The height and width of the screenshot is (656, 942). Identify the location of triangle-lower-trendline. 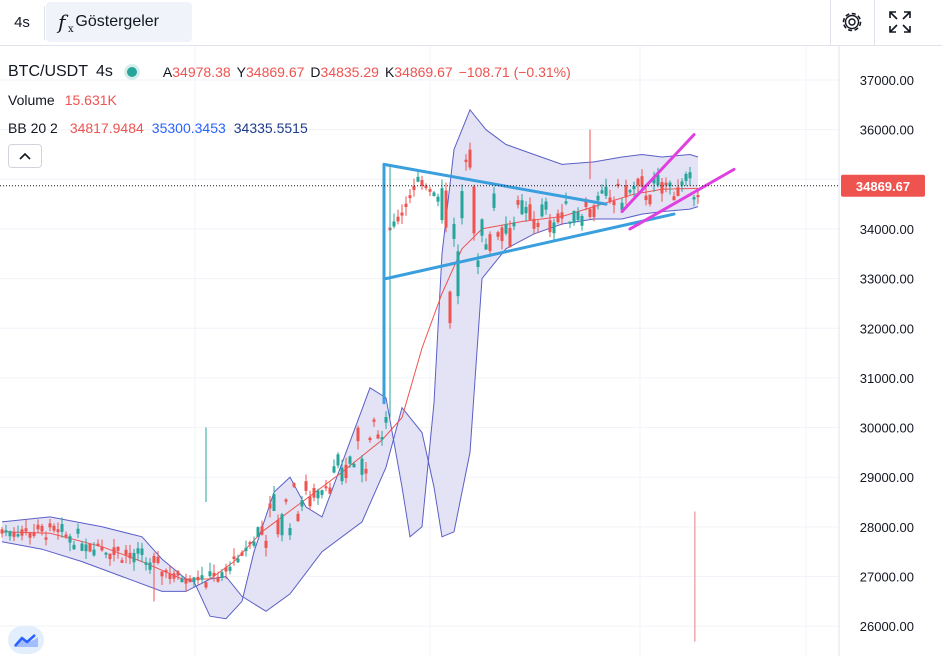
(530, 246).